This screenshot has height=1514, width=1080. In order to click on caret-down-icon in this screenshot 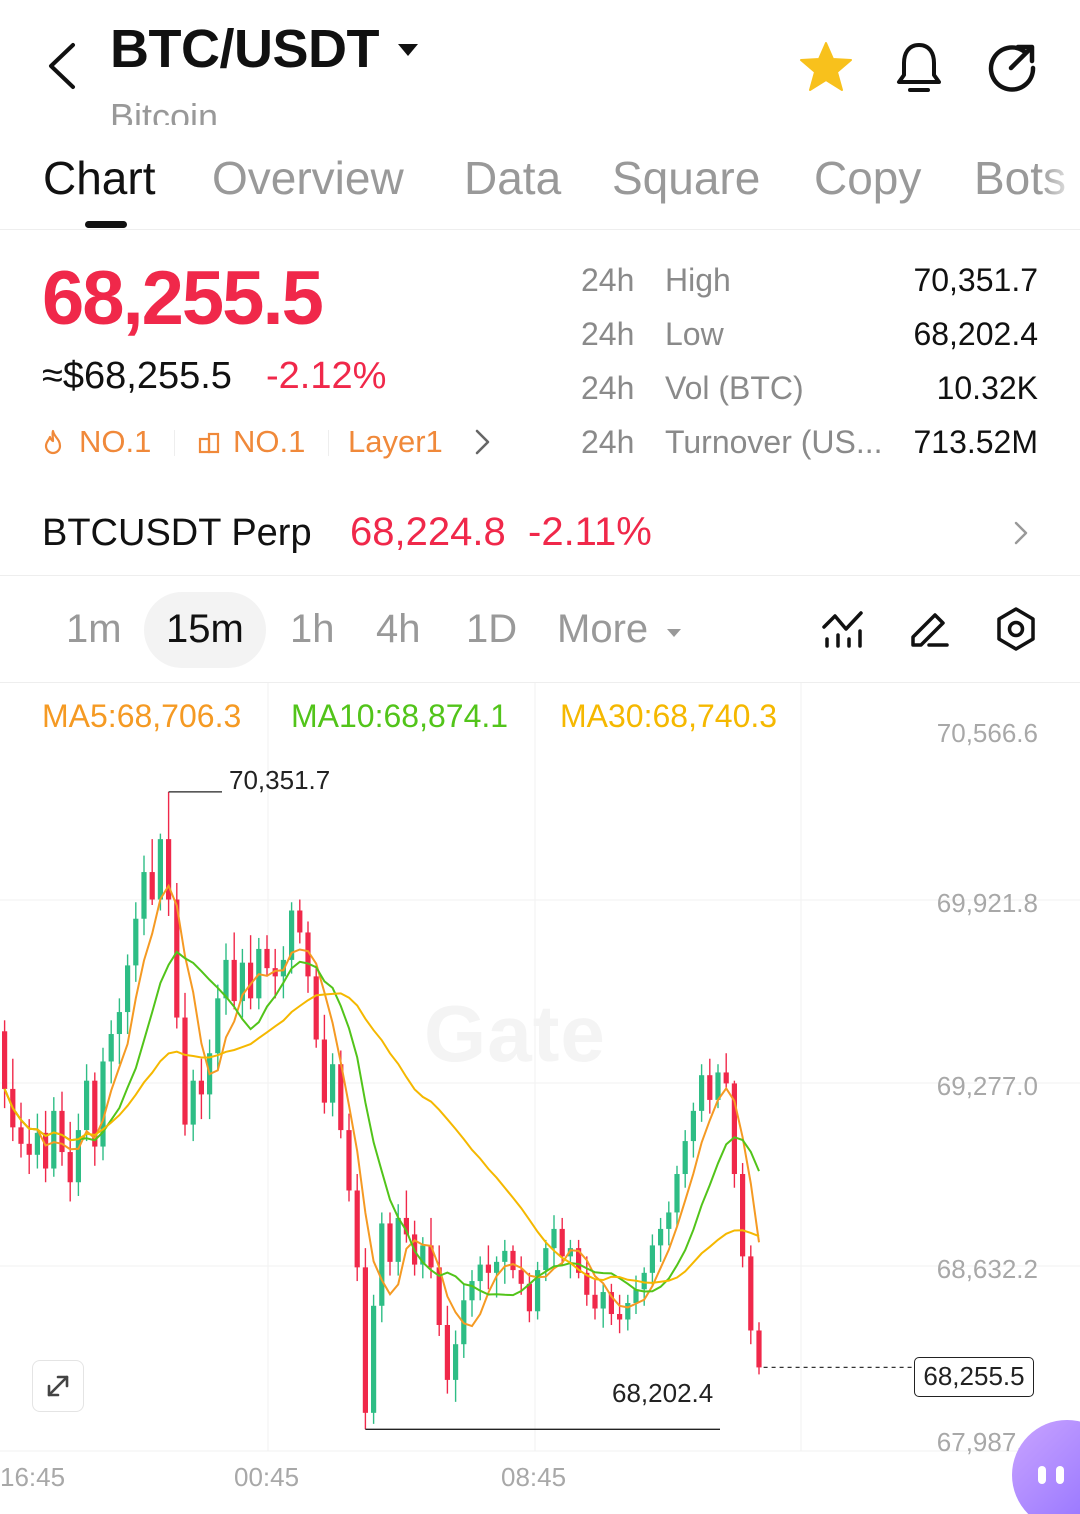, I will do `click(408, 52)`.